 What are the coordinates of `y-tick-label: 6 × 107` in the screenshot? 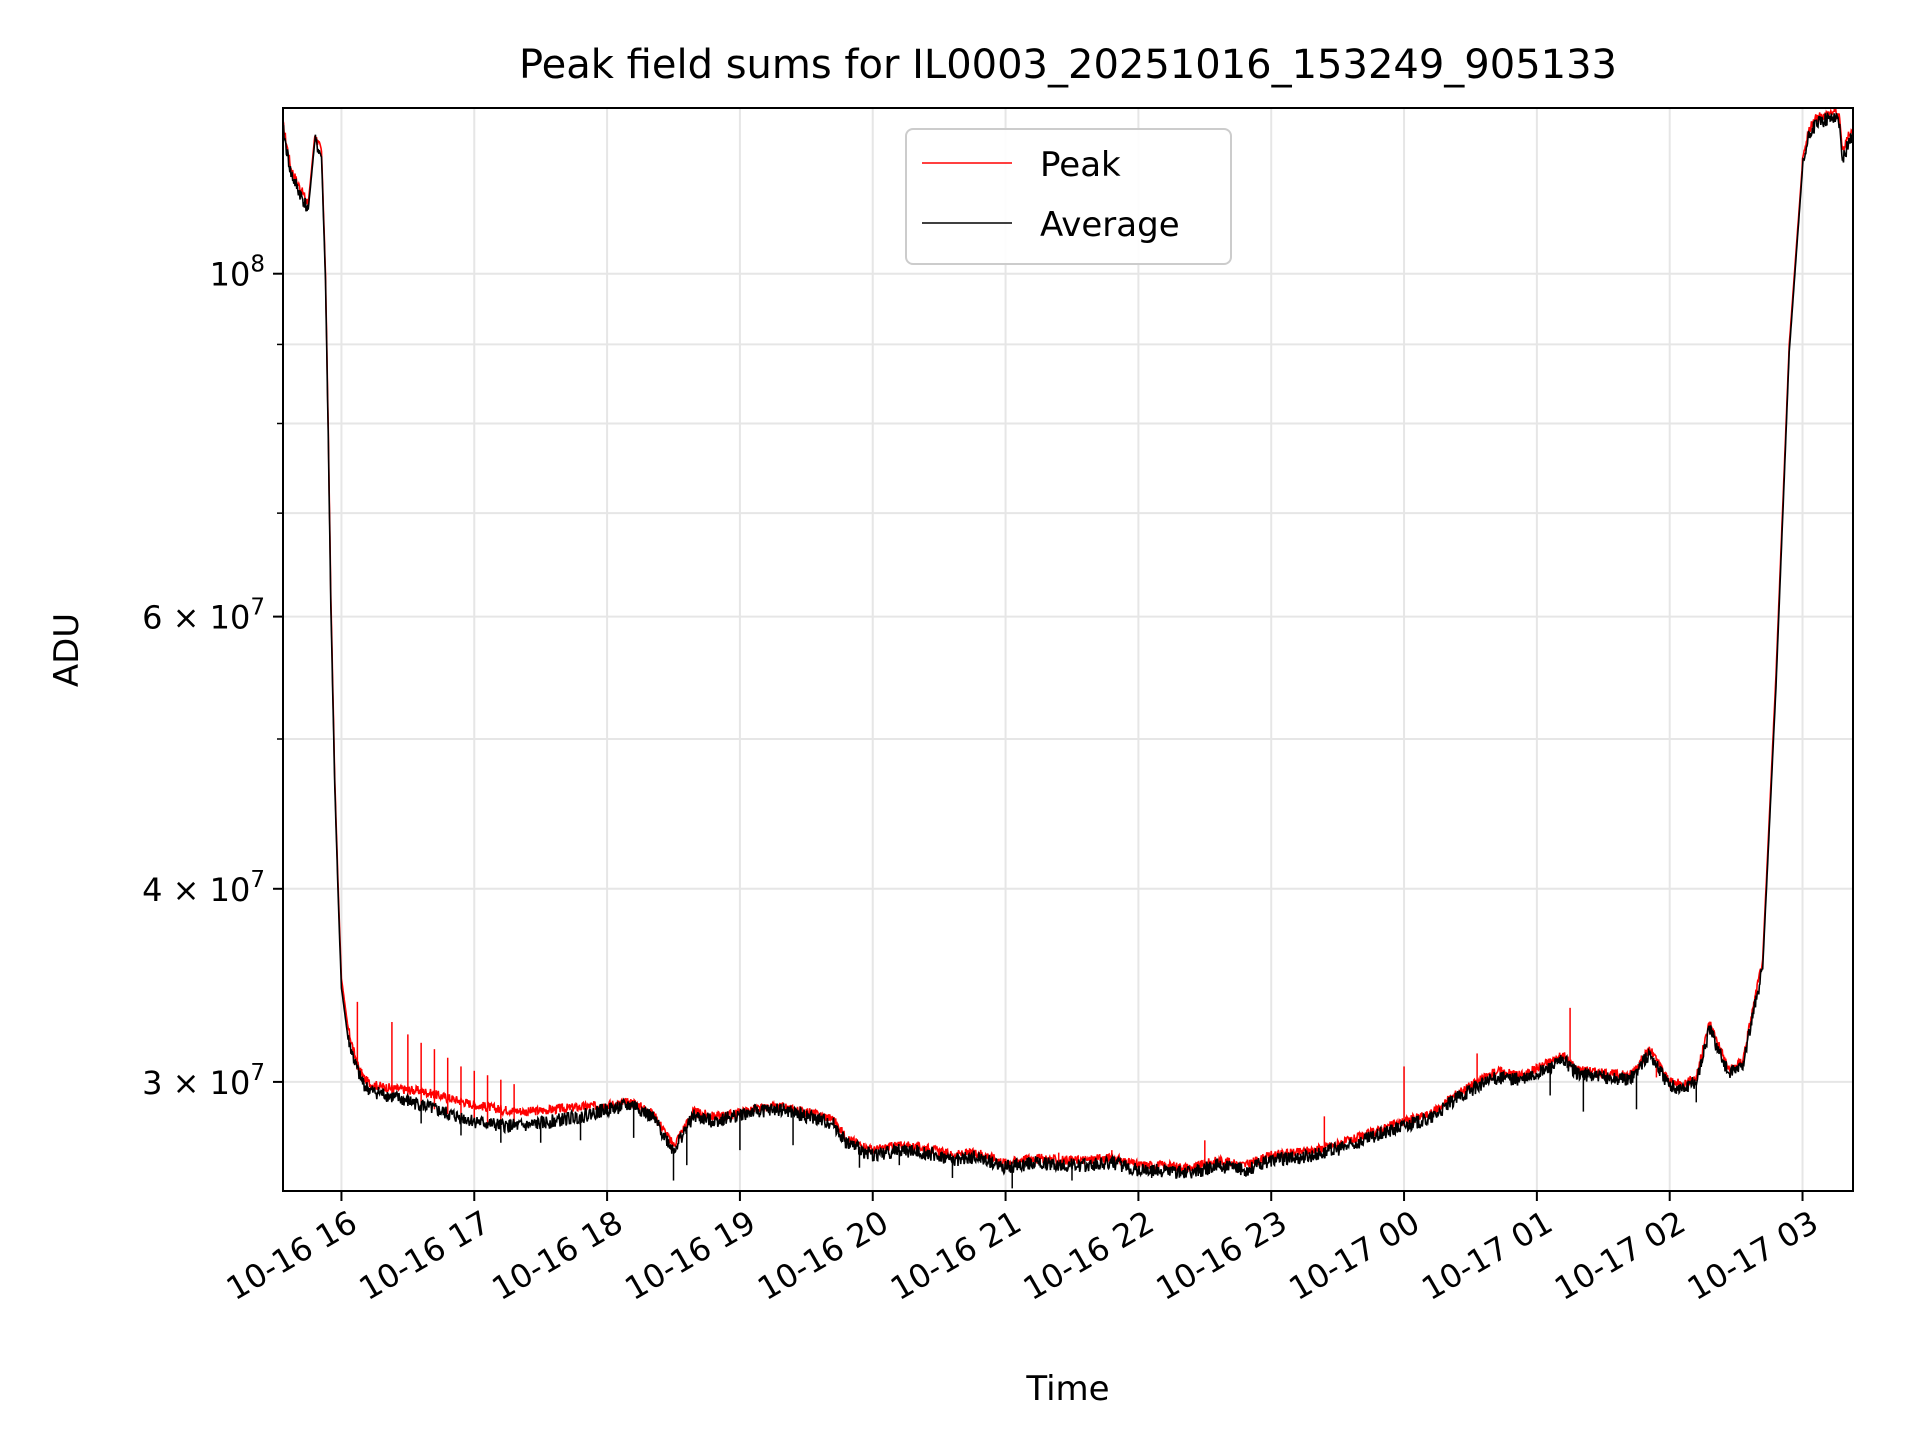 It's located at (203, 616).